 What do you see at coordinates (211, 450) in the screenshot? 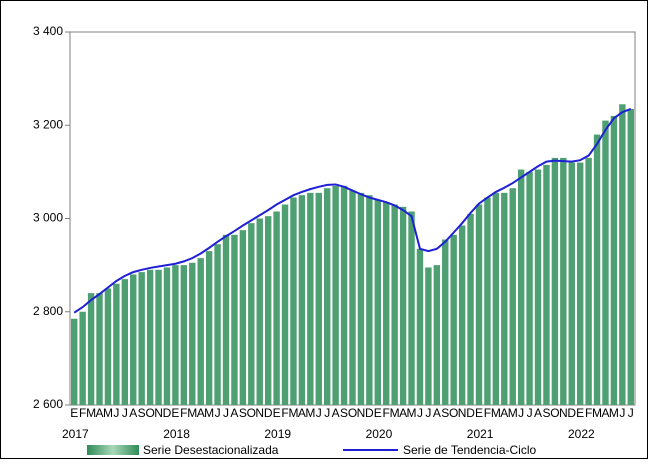
I see `legend-label: Serie Desestacionalizada` at bounding box center [211, 450].